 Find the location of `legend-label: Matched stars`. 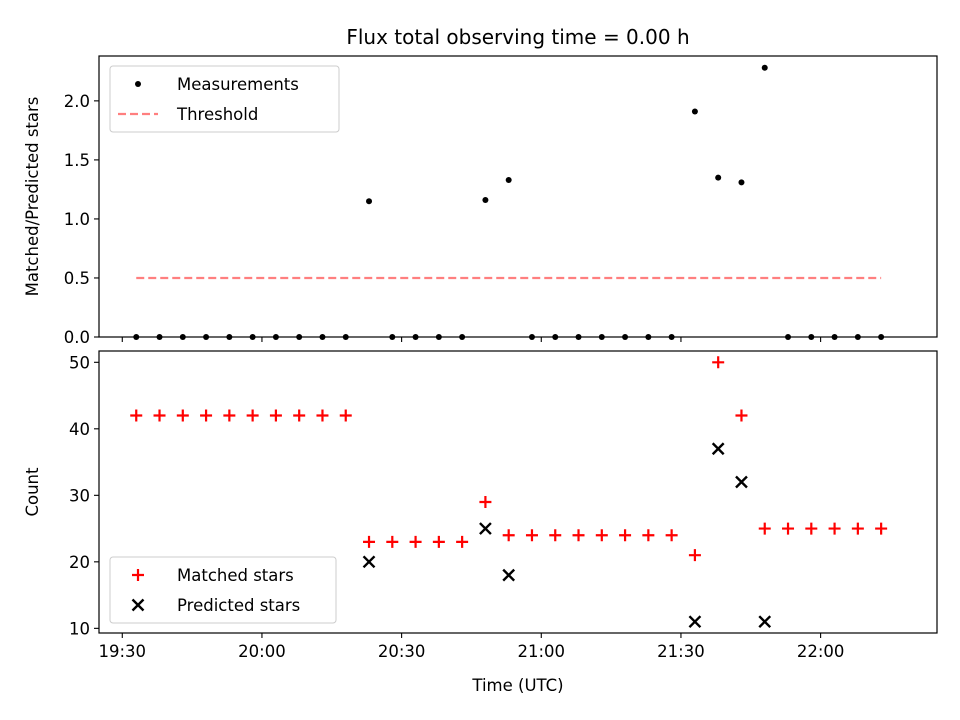

legend-label: Matched stars is located at coordinates (235, 575).